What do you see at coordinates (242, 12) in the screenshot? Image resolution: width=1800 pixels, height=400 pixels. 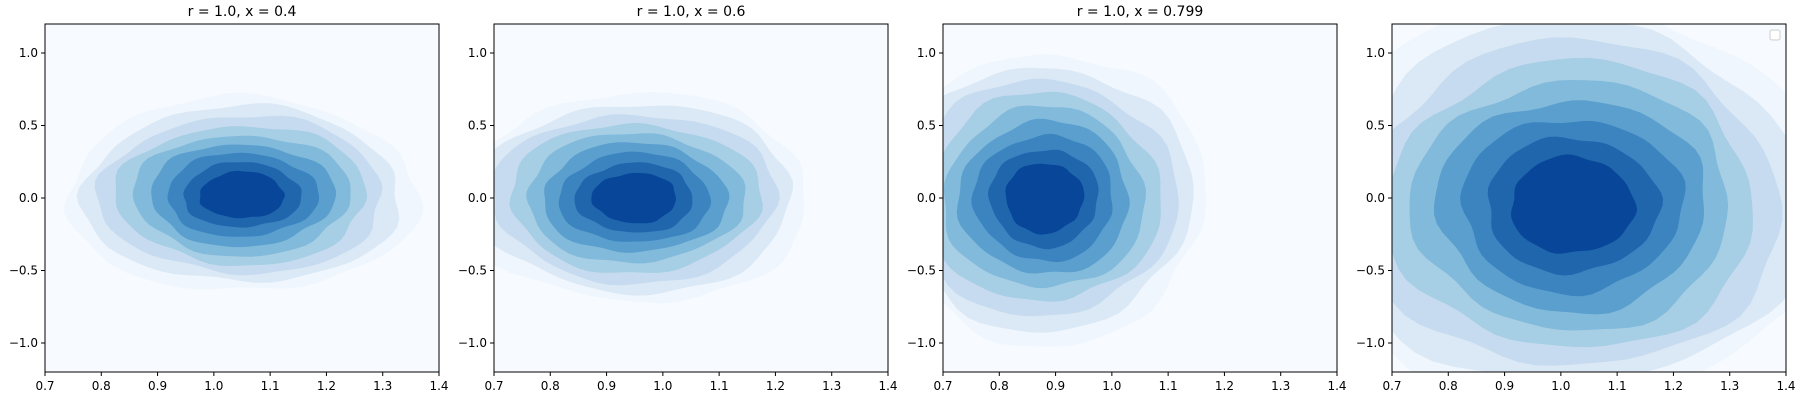 I see `chart-title: r = 1.0, x = 0.4` at bounding box center [242, 12].